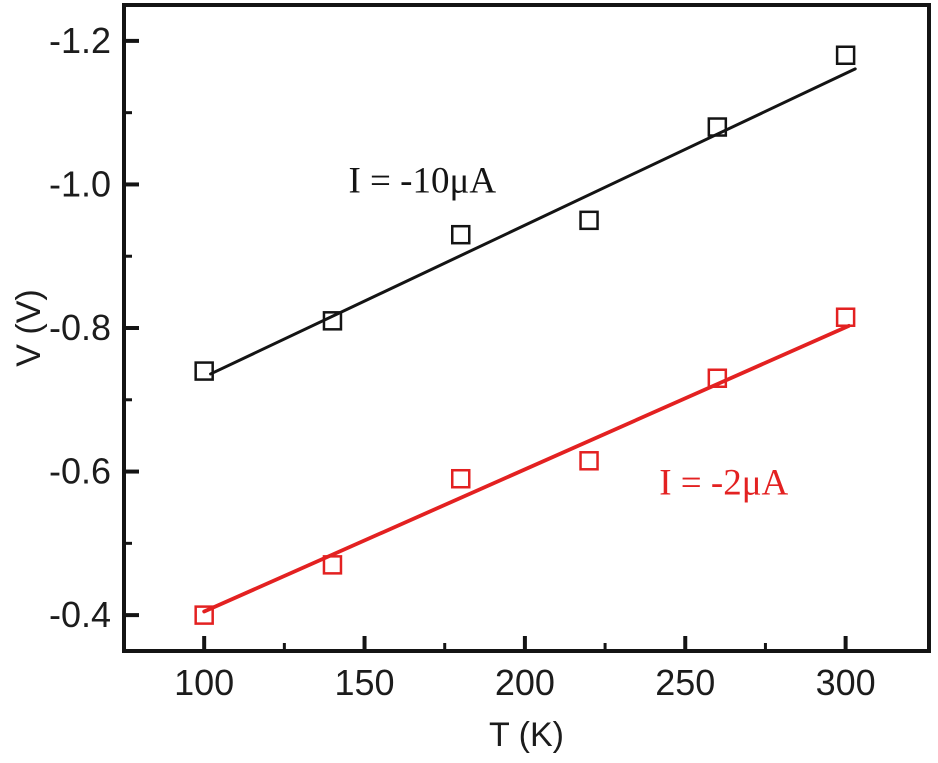  Describe the element at coordinates (29, 327) in the screenshot. I see `y-axis-title: V (V)` at that location.